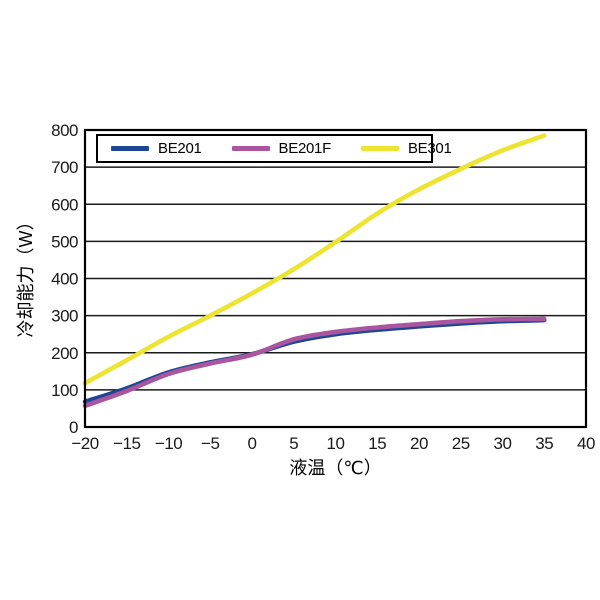 The height and width of the screenshot is (600, 600). What do you see at coordinates (544, 443) in the screenshot?
I see `x-tick-label-35: 35` at bounding box center [544, 443].